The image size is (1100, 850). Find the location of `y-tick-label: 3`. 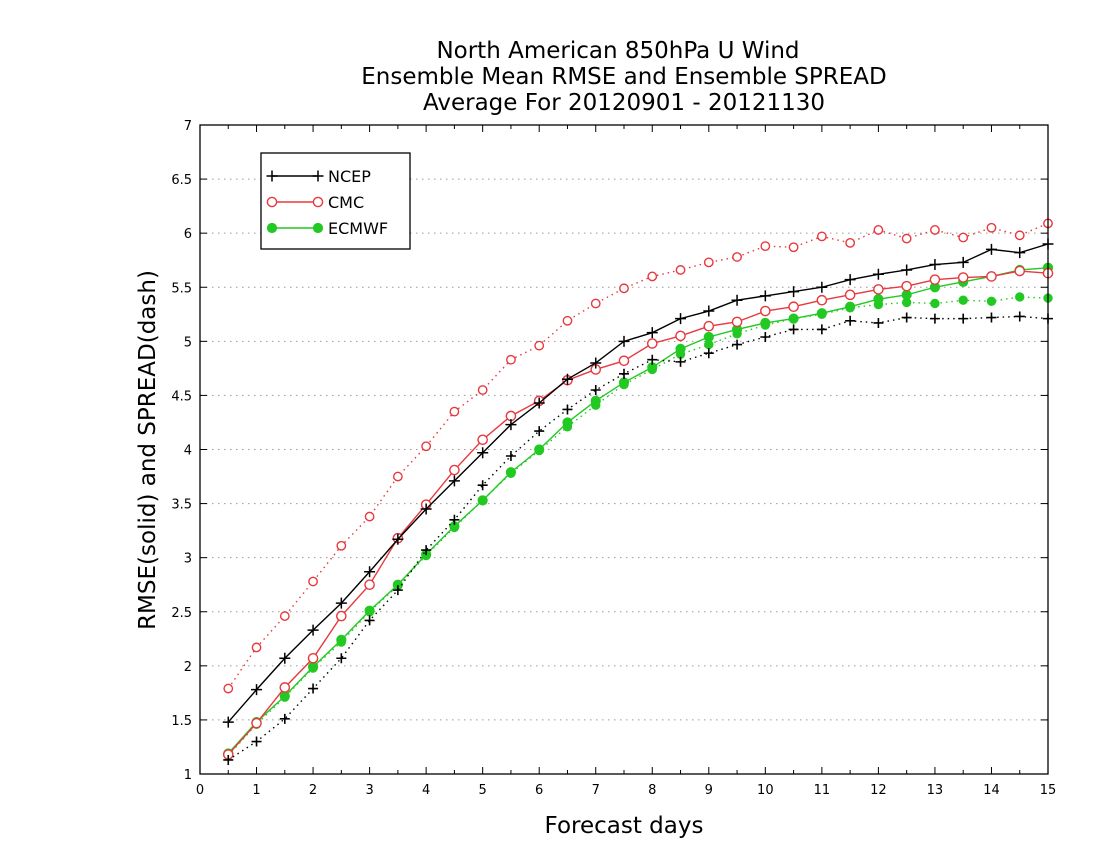

y-tick-label: 3 is located at coordinates (188, 559).